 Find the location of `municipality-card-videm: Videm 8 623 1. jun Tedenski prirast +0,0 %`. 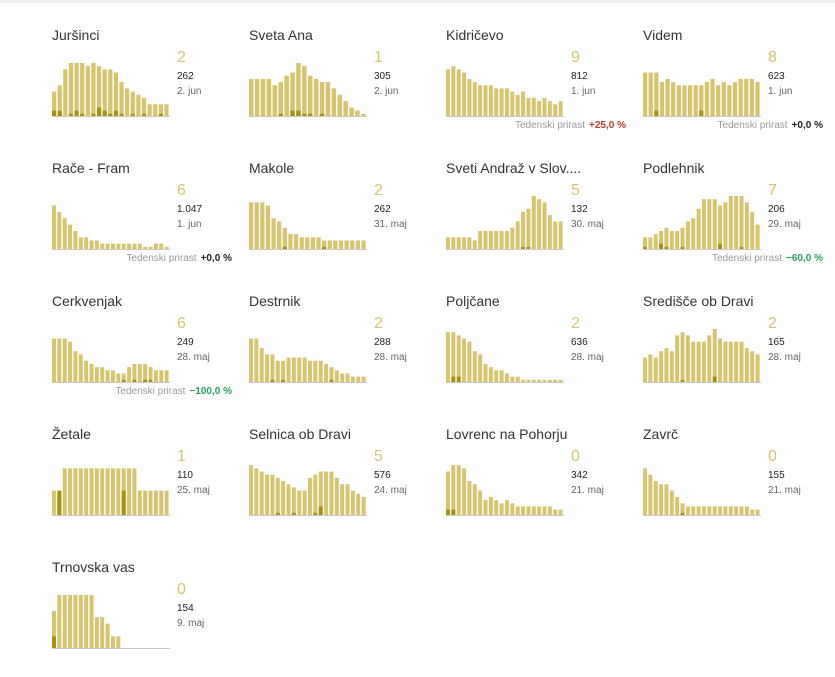

municipality-card-videm: Videm 8 623 1. jun Tedenski prirast +0,0 % is located at coordinates (733, 82).